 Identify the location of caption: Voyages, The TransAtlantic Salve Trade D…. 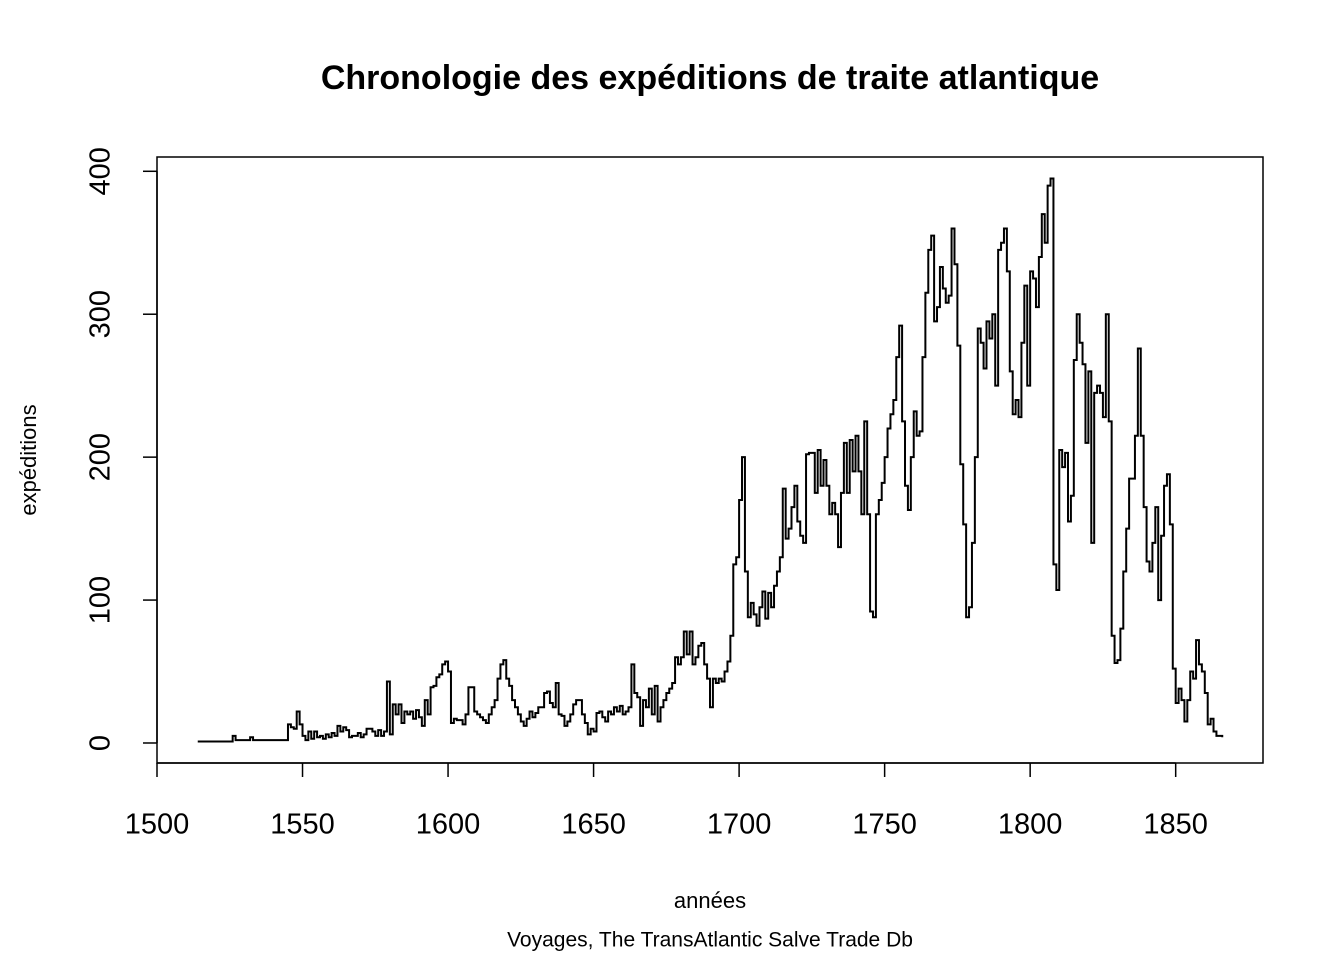
(710, 940).